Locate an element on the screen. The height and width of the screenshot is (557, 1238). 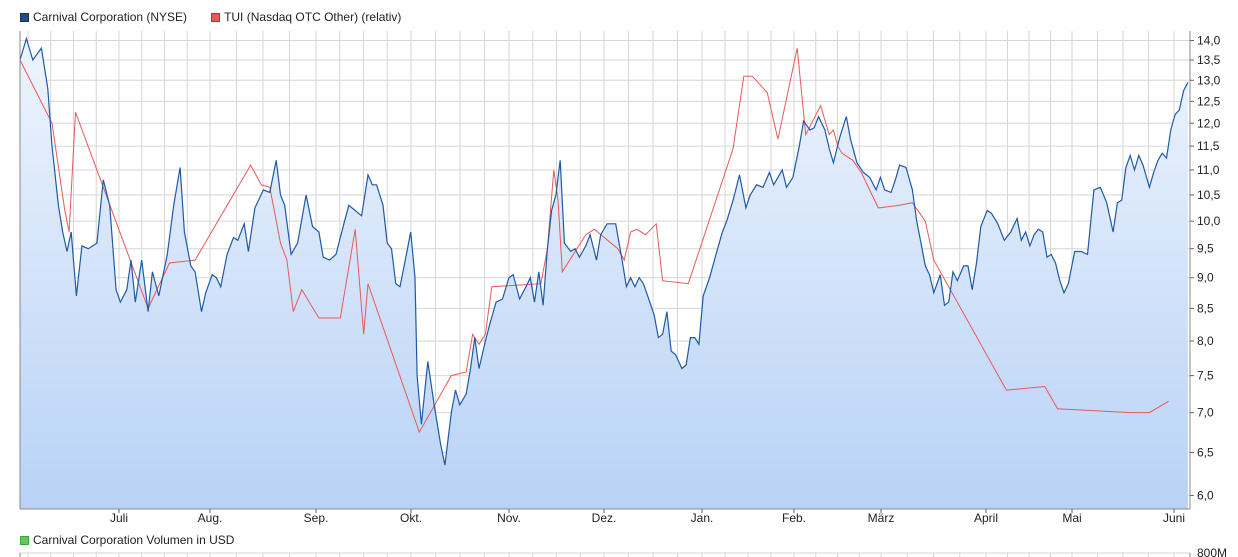
legend-label-series1: Carnival Corporation (NYSE) is located at coordinates (110, 17).